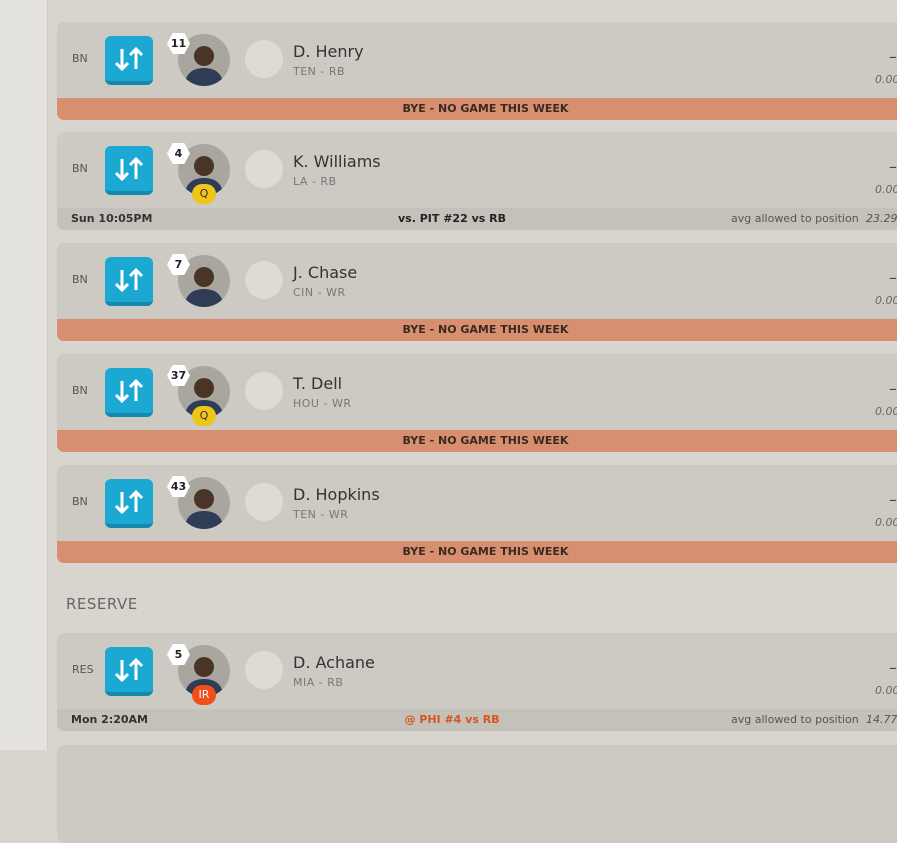 This screenshot has width=897, height=843. Describe the element at coordinates (178, 654) in the screenshot. I see `rank-badge: 5` at that location.